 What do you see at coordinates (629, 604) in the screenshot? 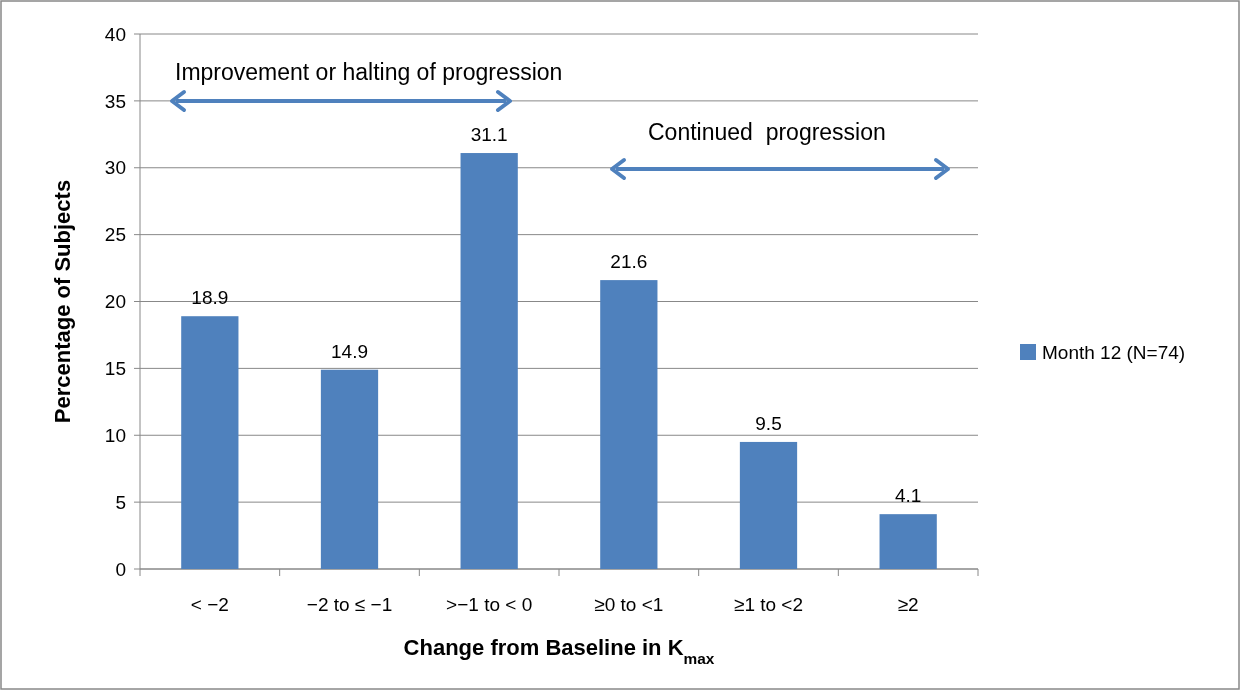
I see `x-tick-label: ≥0 to <1` at bounding box center [629, 604].